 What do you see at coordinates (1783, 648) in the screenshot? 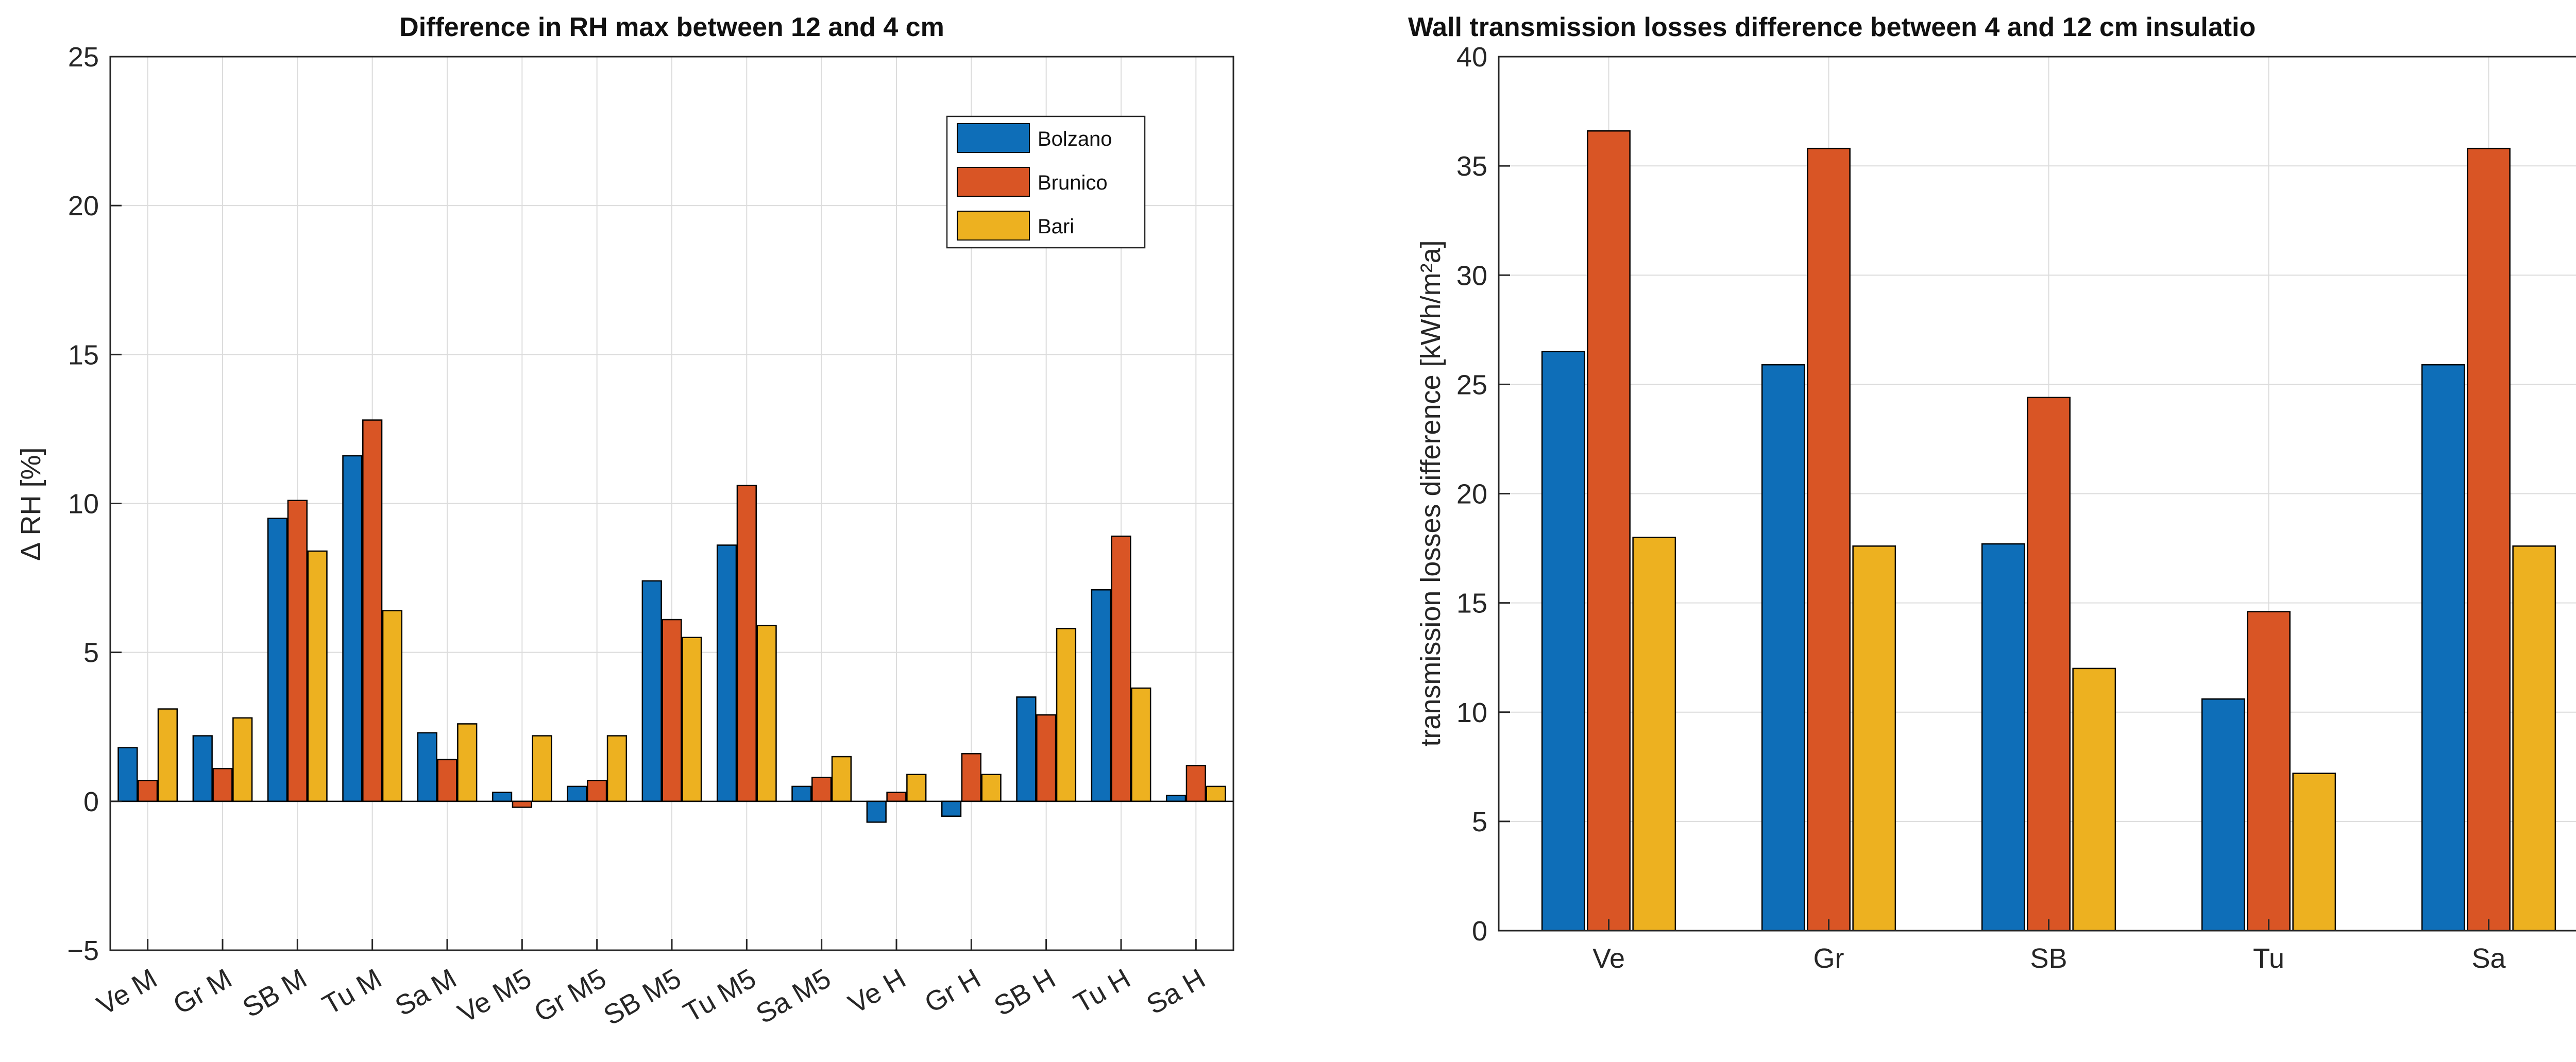
I see `bar-bolzano-gr` at bounding box center [1783, 648].